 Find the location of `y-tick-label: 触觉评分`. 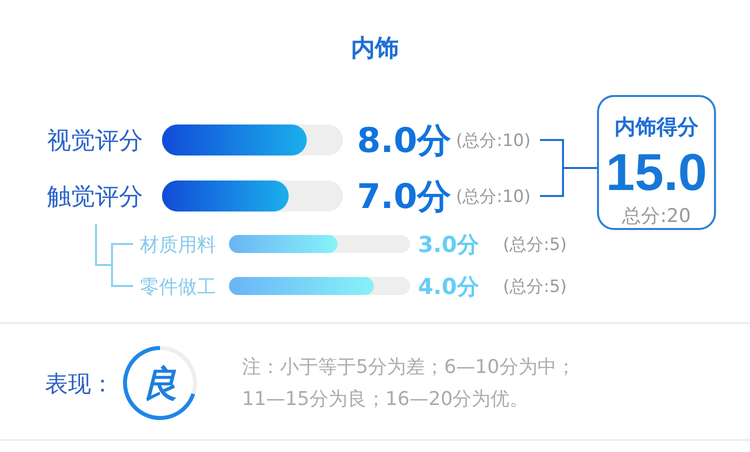

y-tick-label: 触觉评分 is located at coordinates (95, 196).